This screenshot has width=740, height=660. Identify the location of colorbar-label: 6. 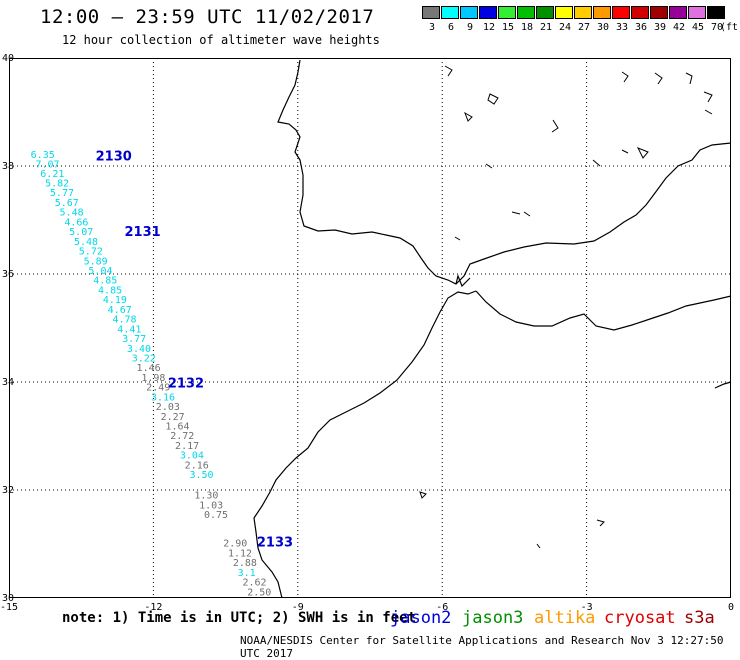
(451, 27).